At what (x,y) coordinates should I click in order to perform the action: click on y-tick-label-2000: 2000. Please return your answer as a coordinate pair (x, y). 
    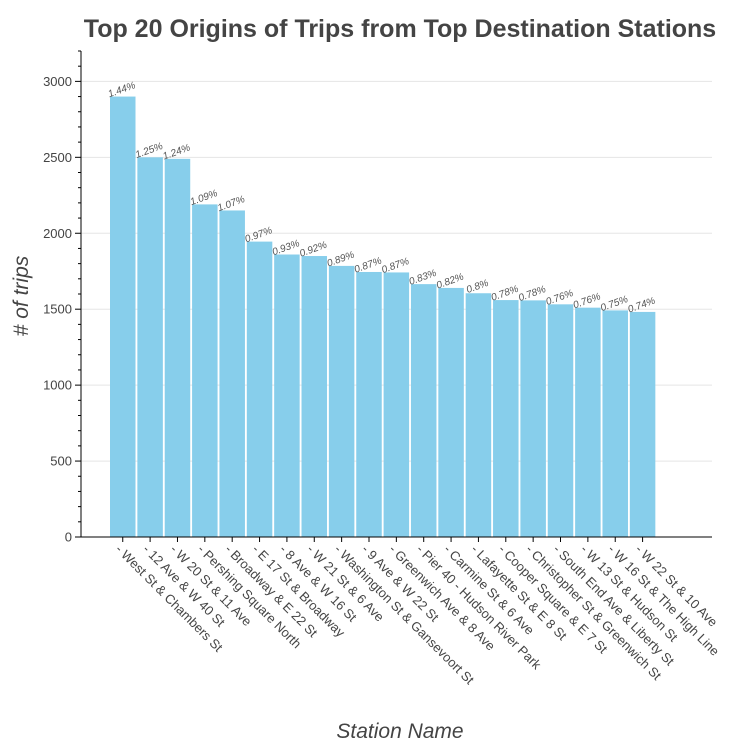
    Looking at the image, I should click on (57, 233).